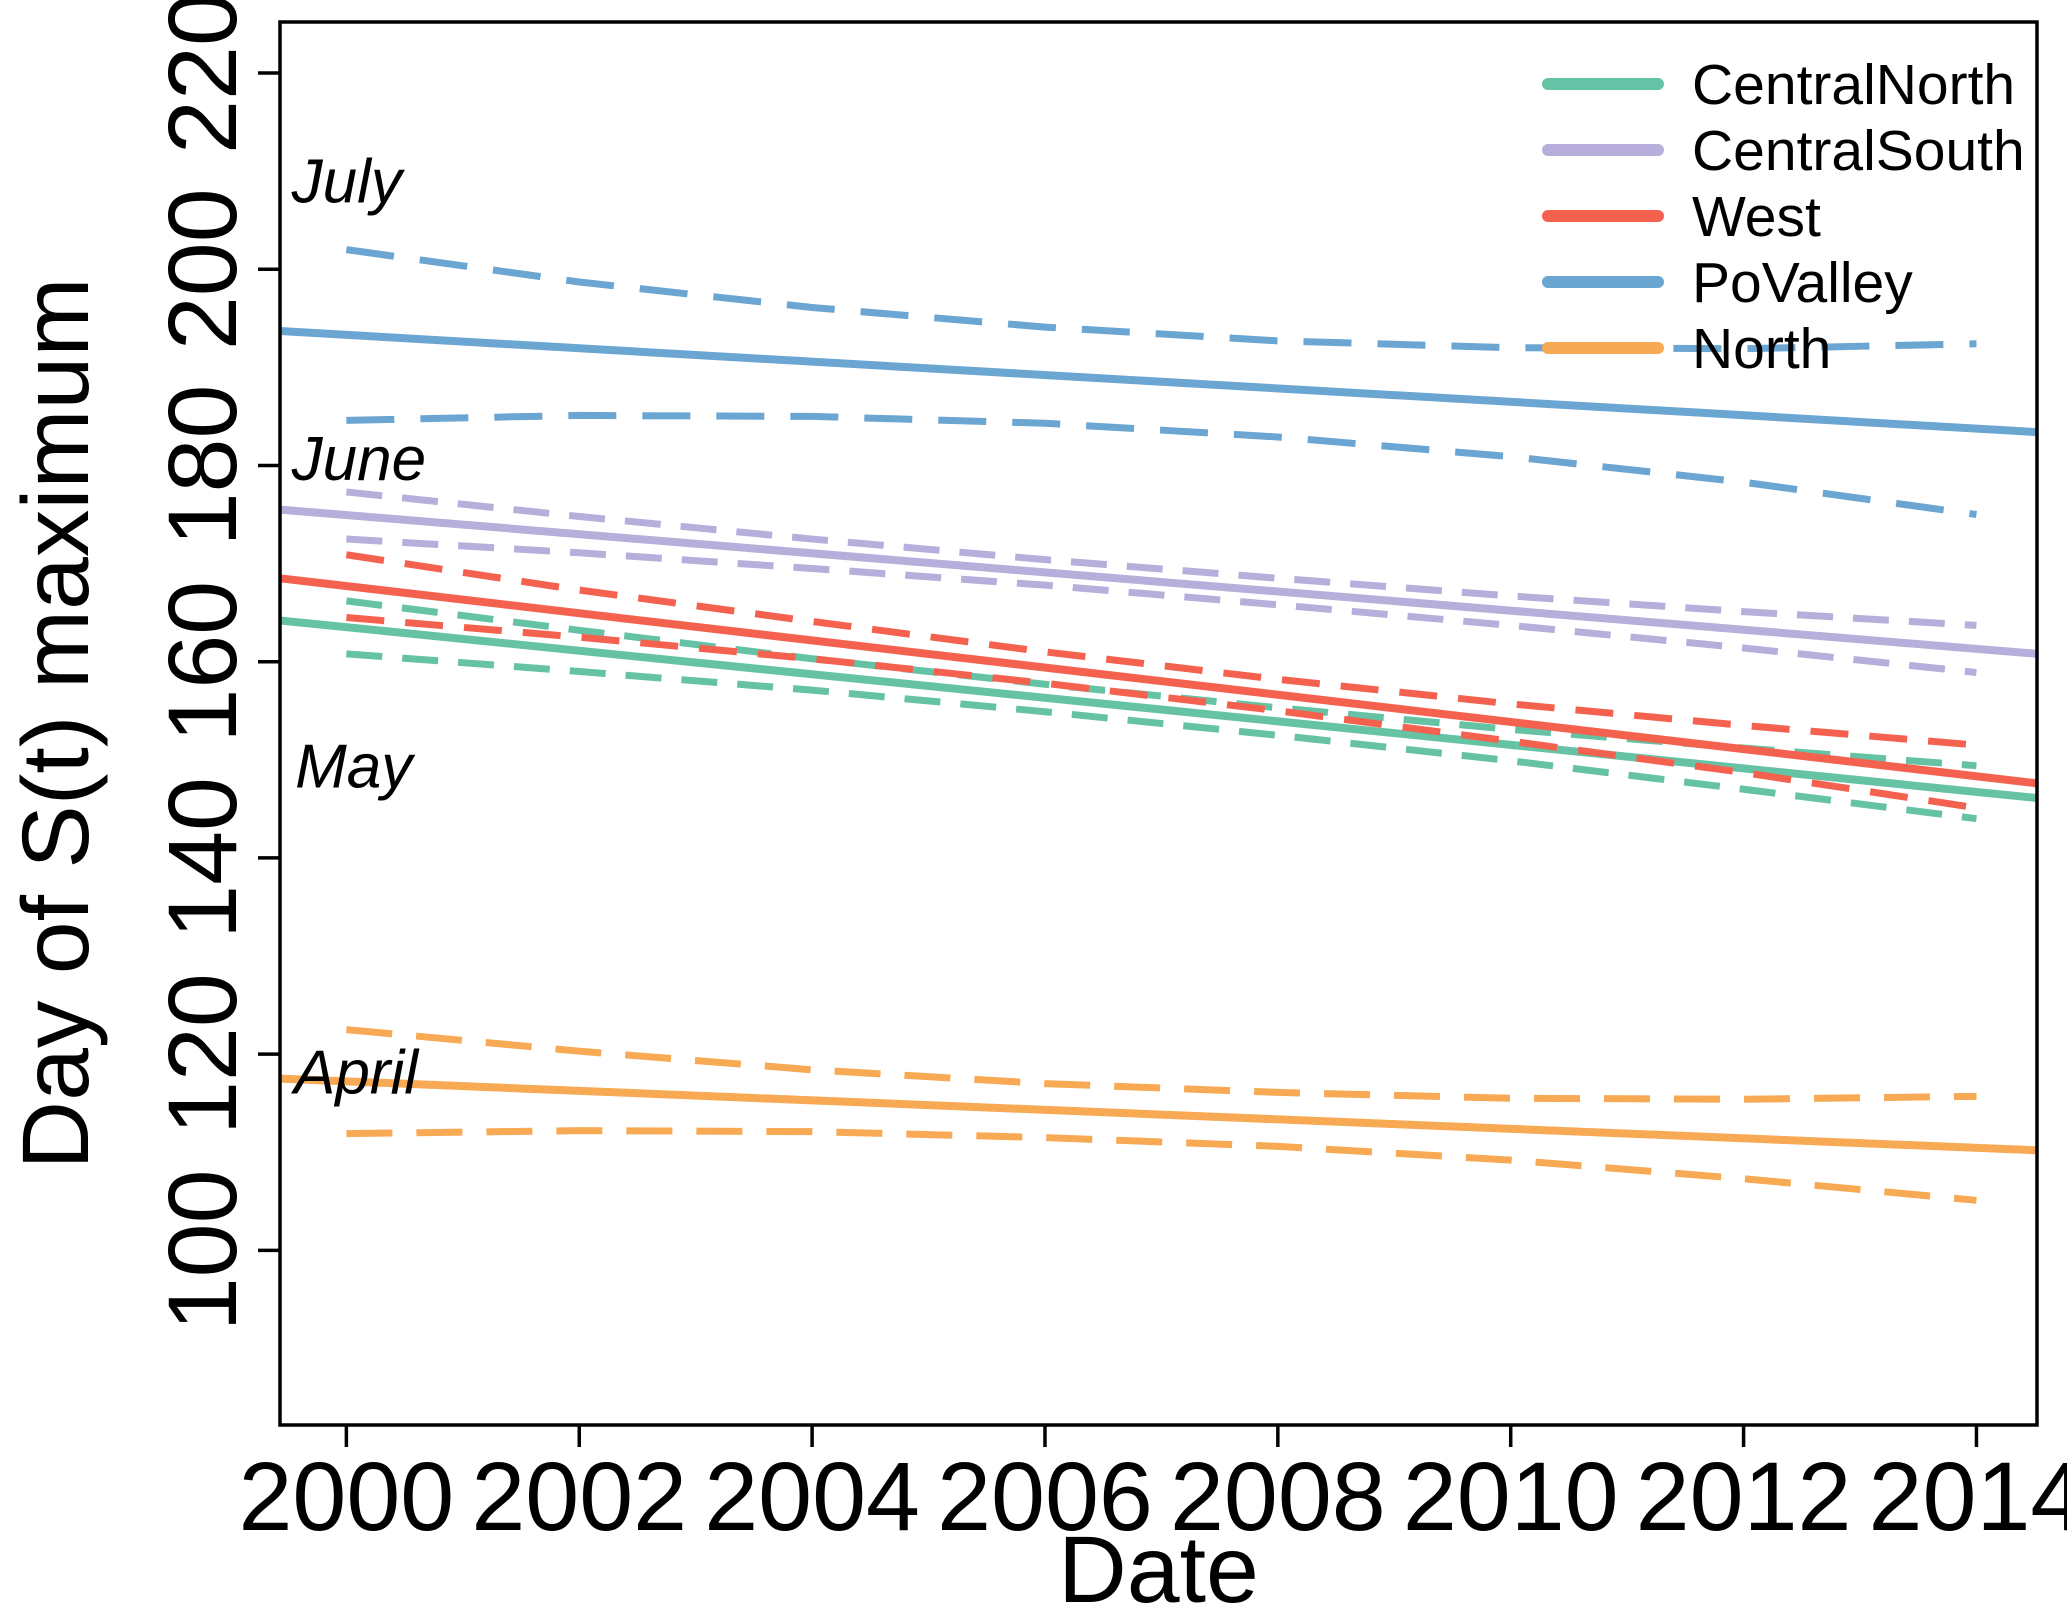  I want to click on month-annotation-june: June, so click(358, 459).